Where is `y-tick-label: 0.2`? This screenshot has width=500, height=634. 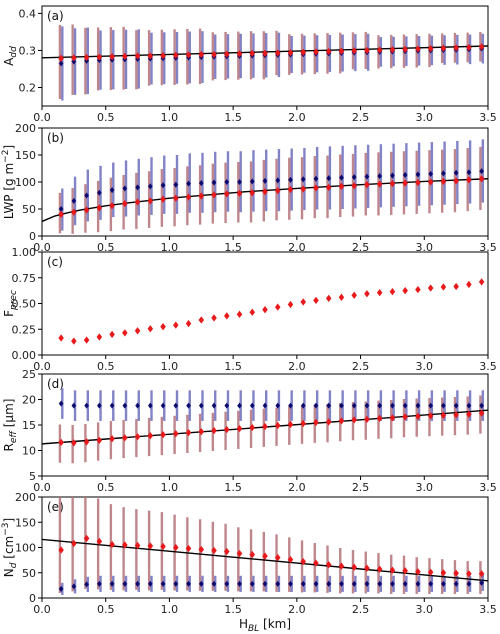
y-tick-label: 0.2 is located at coordinates (28, 87).